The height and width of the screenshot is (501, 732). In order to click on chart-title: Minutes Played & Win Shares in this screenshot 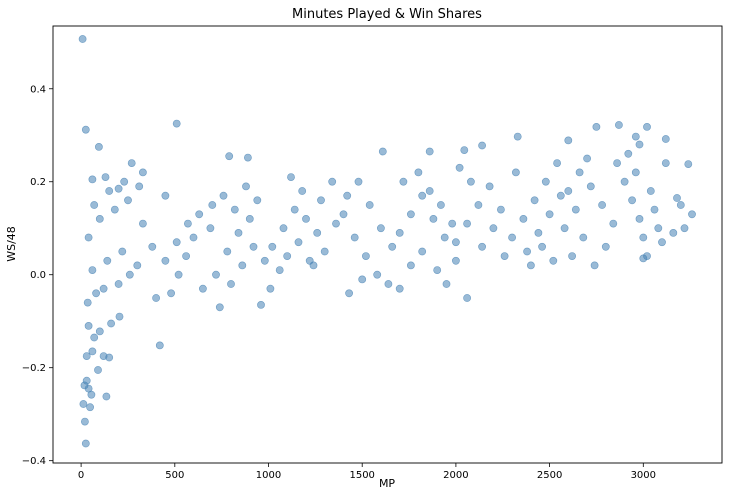, I will do `click(387, 14)`.